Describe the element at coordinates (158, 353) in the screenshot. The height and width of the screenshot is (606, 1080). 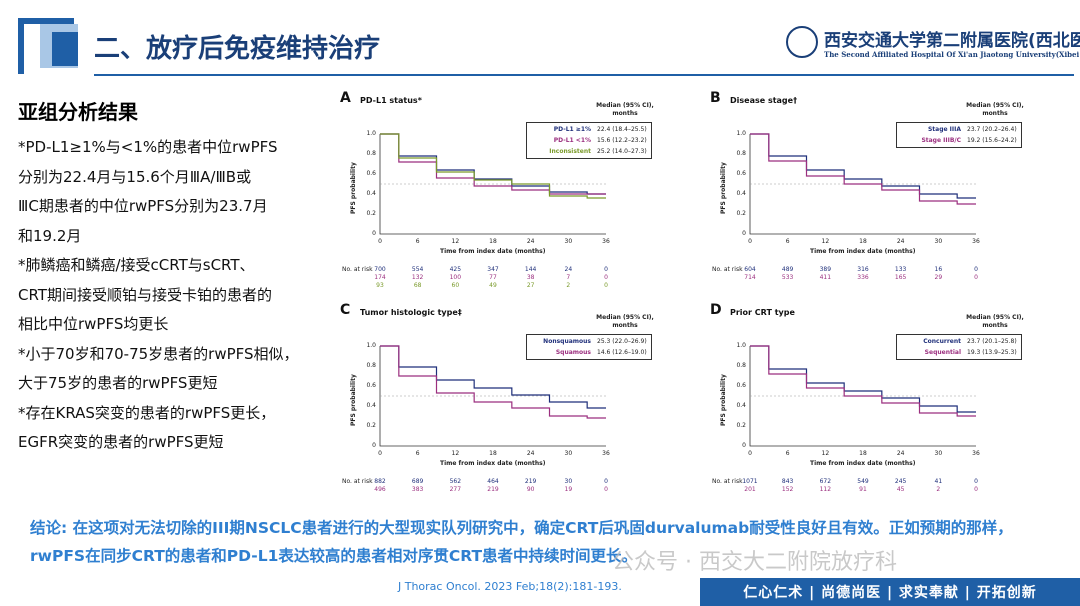
I see `body-line: *小于70岁和70-75岁患者的rwPFS相似，` at that location.